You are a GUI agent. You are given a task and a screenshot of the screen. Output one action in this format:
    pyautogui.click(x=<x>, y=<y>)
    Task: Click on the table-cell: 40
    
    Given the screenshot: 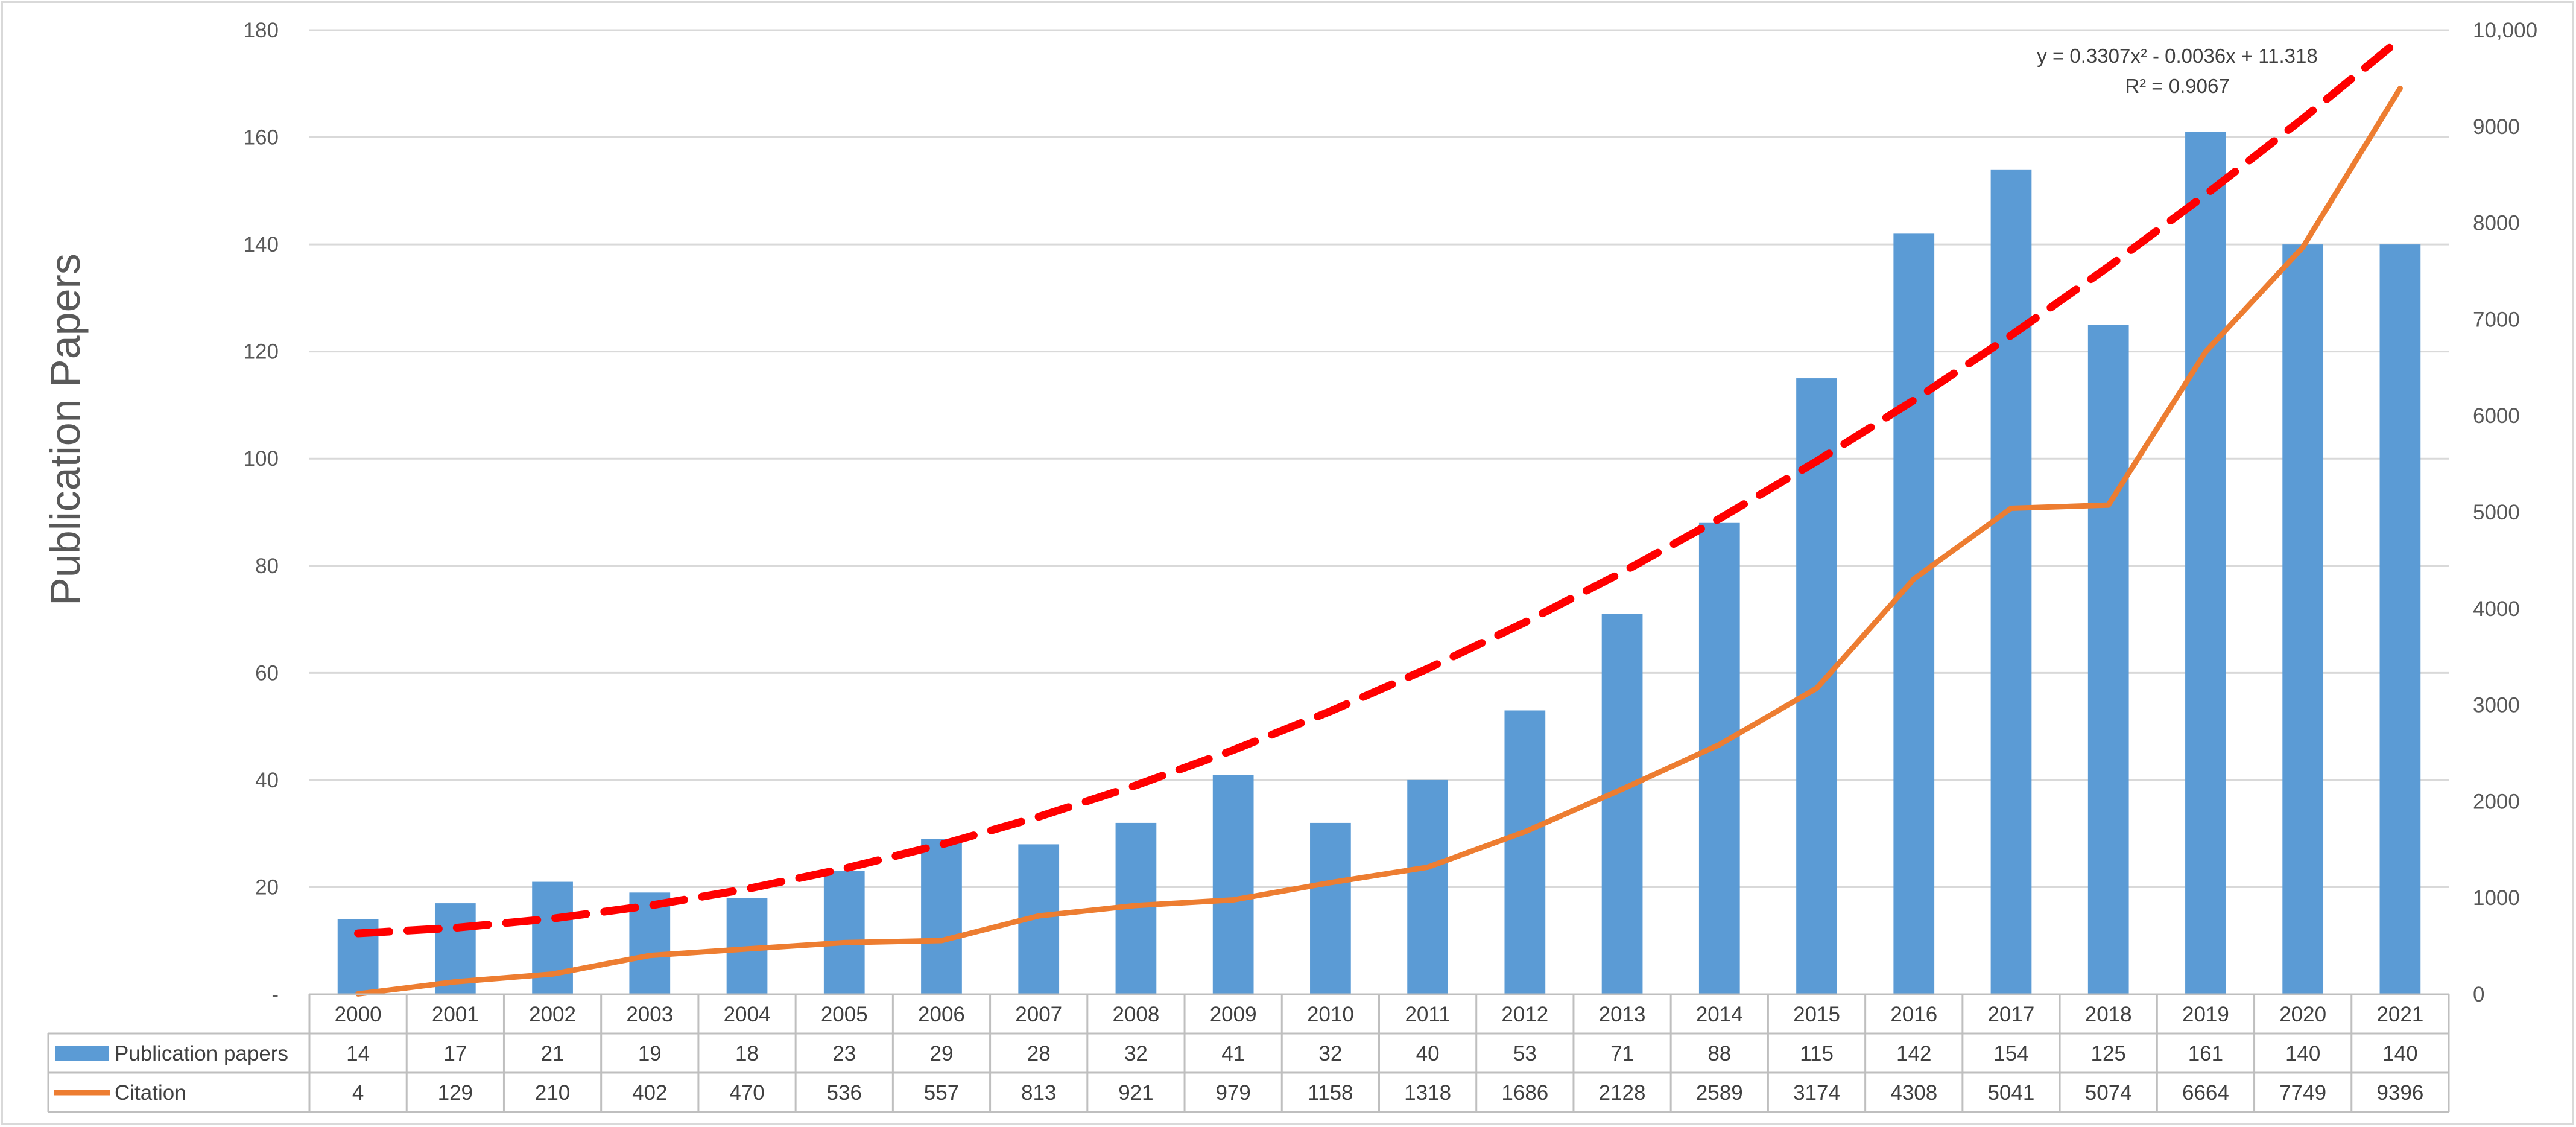 What is the action you would take?
    pyautogui.click(x=1428, y=1053)
    